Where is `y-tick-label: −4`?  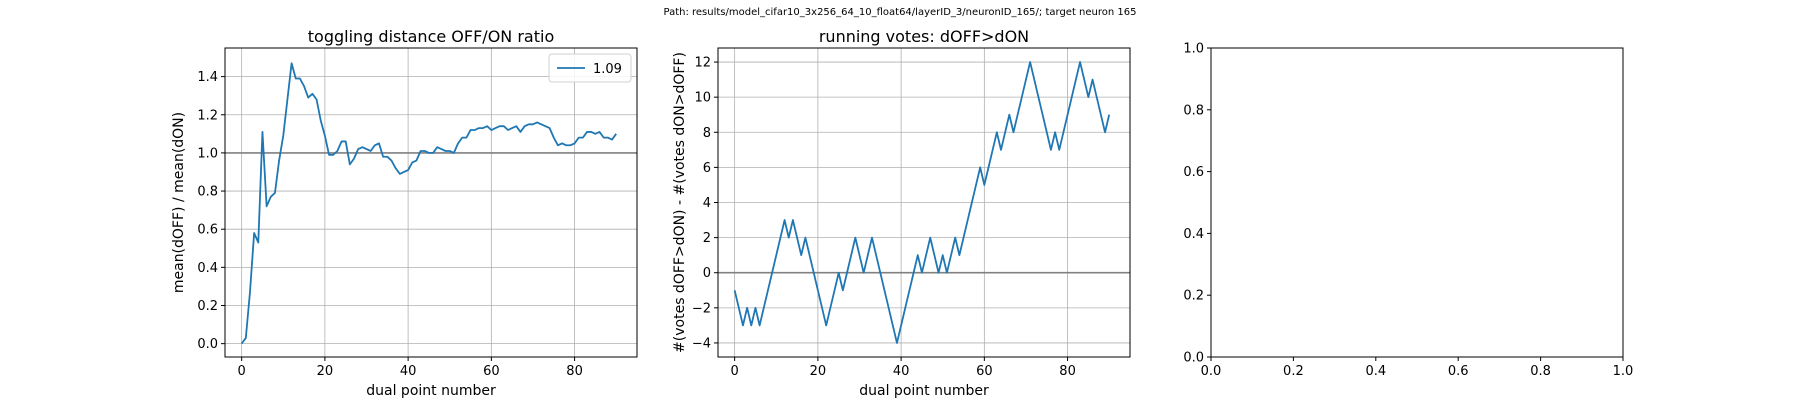 y-tick-label: −4 is located at coordinates (701, 343).